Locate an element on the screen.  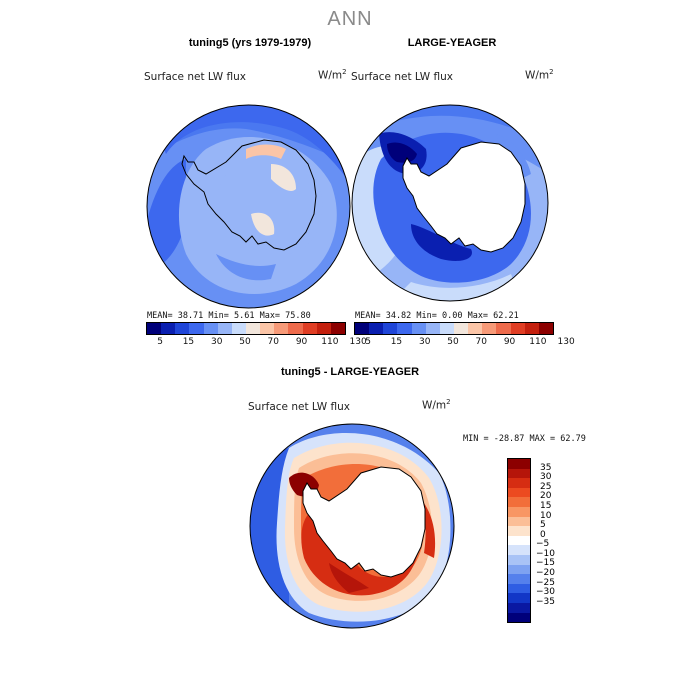
colorbar-tick-label: −30 is located at coordinates (545, 592).